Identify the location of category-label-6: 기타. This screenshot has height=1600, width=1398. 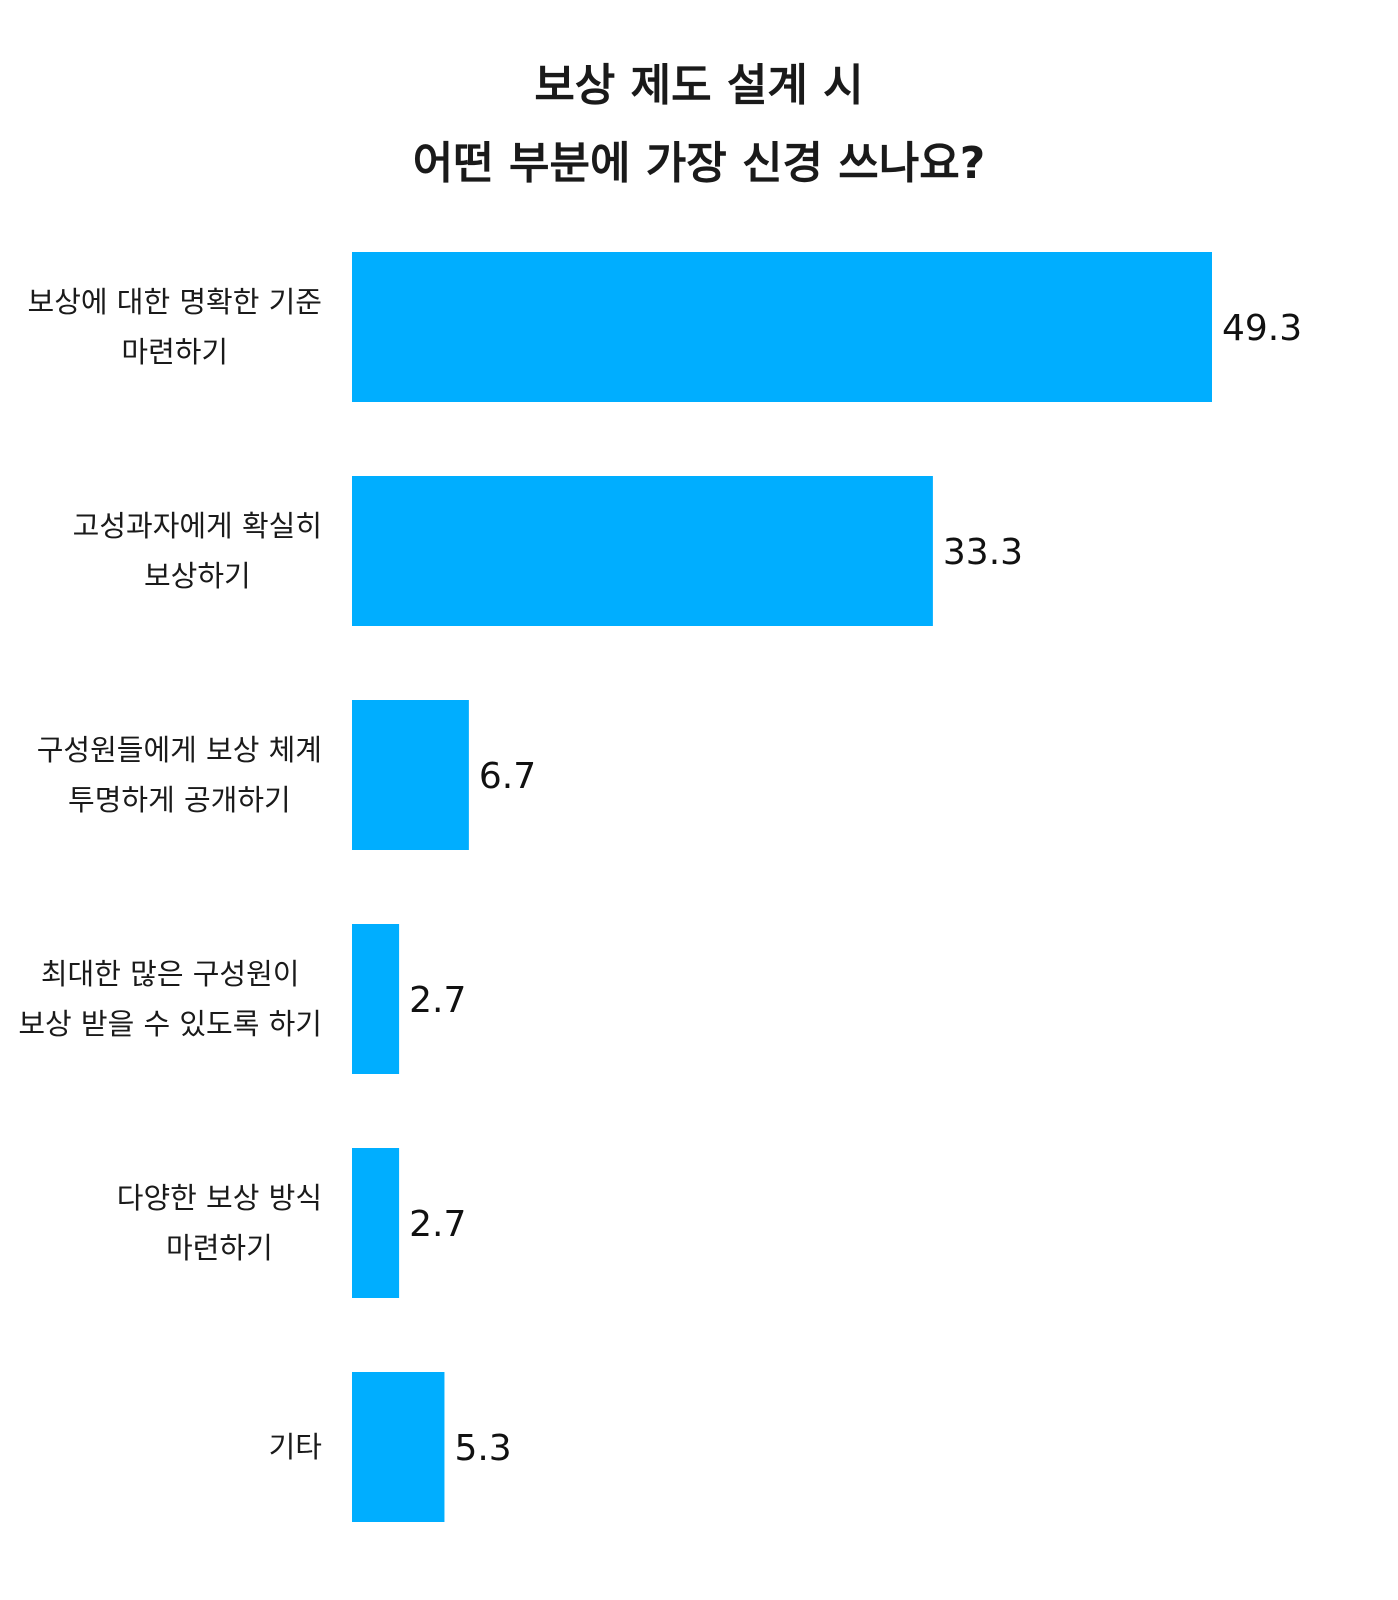
(295, 1447).